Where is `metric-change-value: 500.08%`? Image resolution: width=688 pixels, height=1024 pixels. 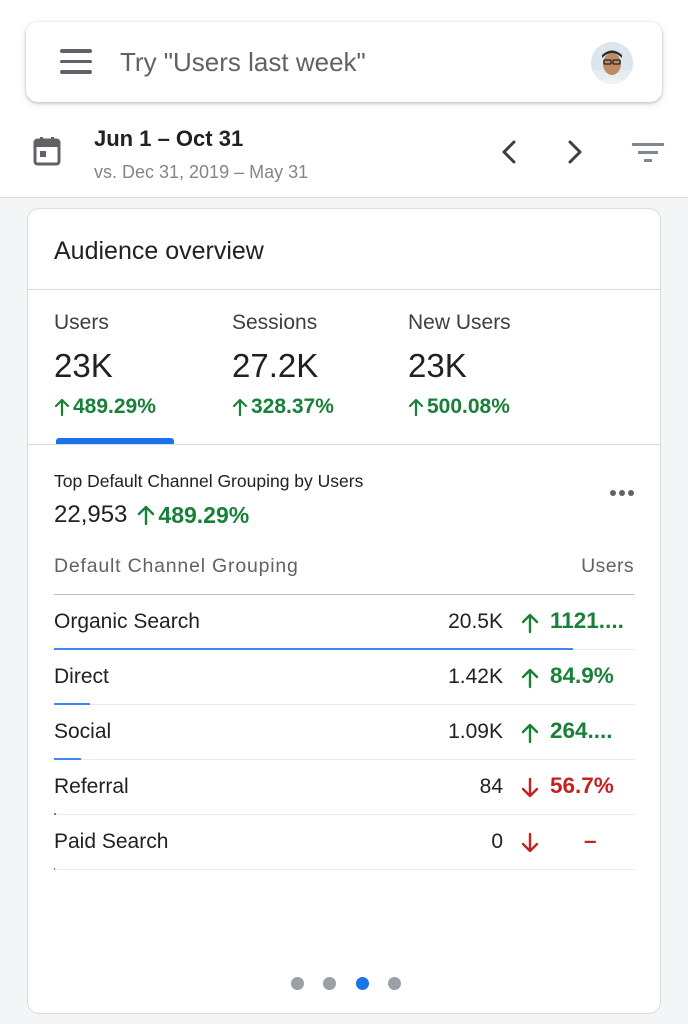 metric-change-value: 500.08% is located at coordinates (468, 406).